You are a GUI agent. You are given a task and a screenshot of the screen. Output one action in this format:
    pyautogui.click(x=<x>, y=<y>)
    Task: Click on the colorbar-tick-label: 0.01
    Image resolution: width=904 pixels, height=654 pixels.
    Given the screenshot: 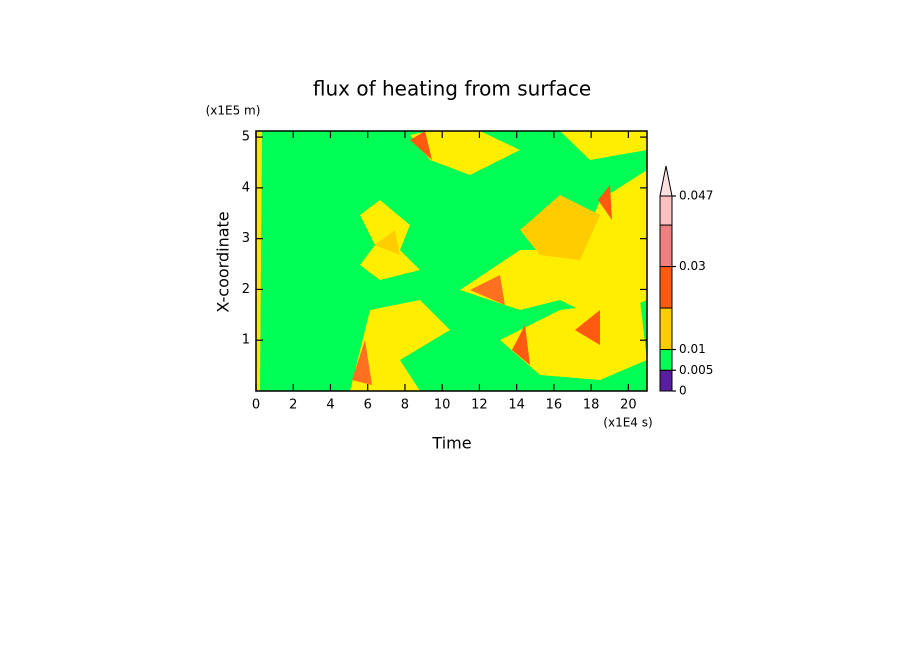 What is the action you would take?
    pyautogui.click(x=692, y=349)
    